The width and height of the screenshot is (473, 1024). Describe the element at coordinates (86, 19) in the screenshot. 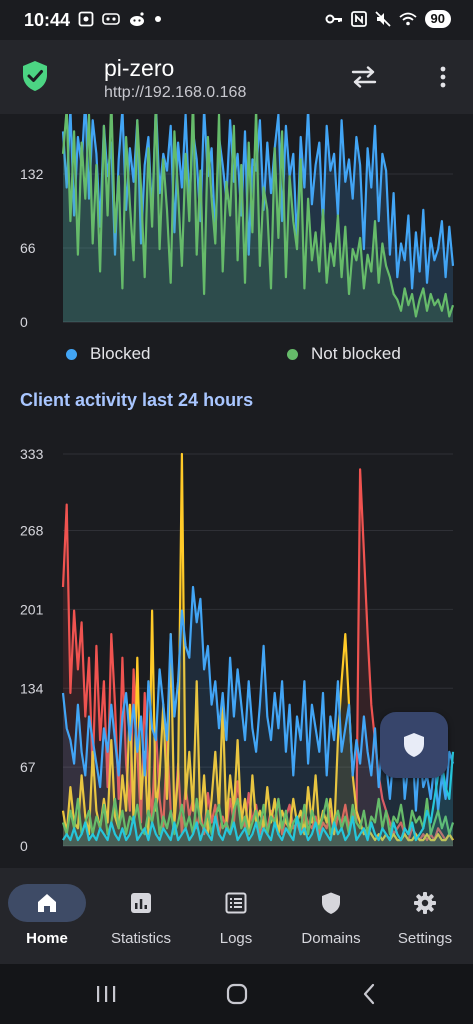

I see `screenshot-icon` at that location.